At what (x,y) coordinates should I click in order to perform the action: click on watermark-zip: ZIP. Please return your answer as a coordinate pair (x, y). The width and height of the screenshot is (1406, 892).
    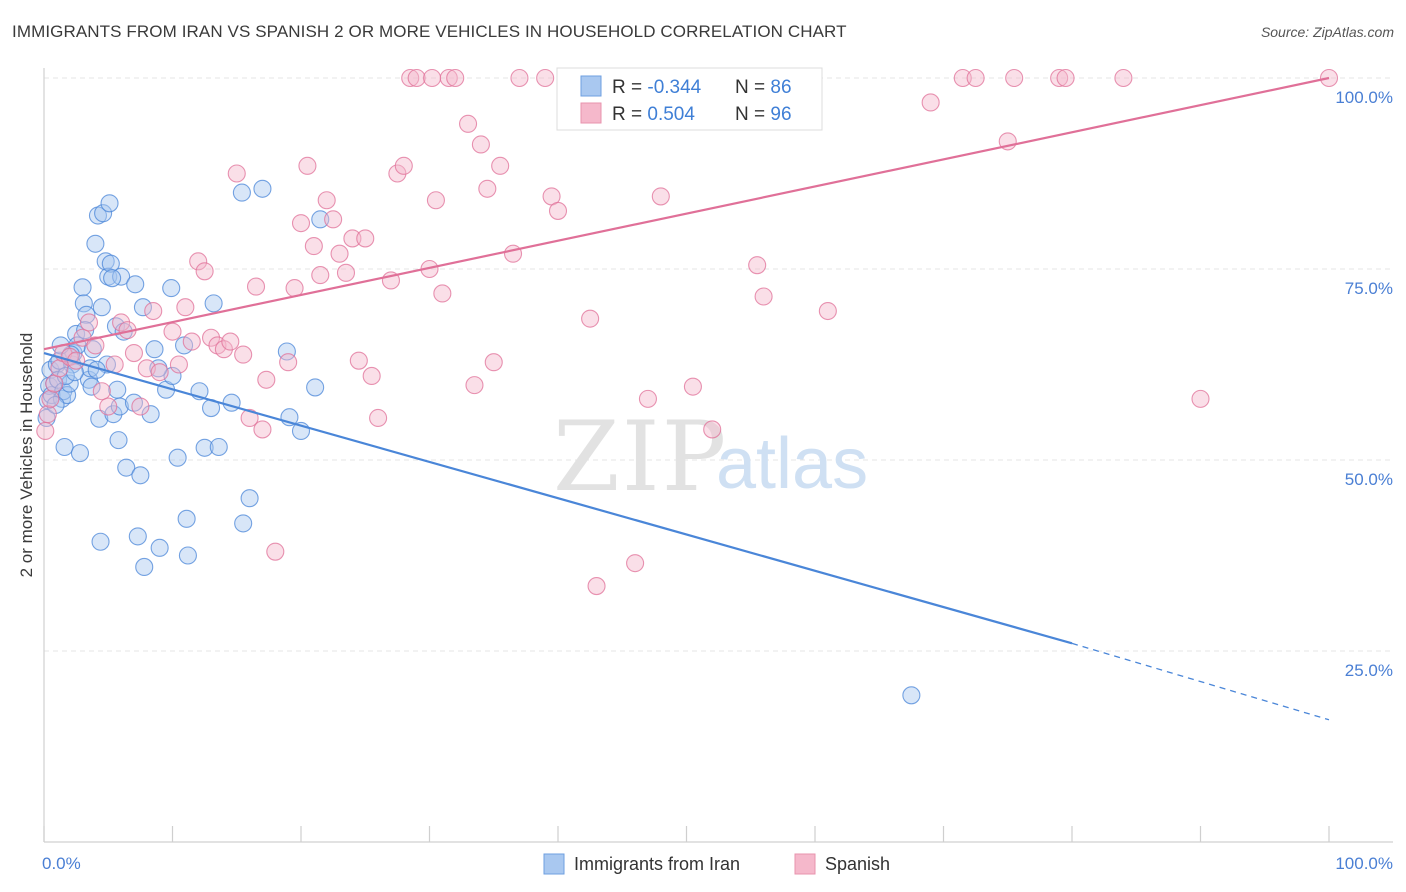
    Looking at the image, I should click on (640, 457).